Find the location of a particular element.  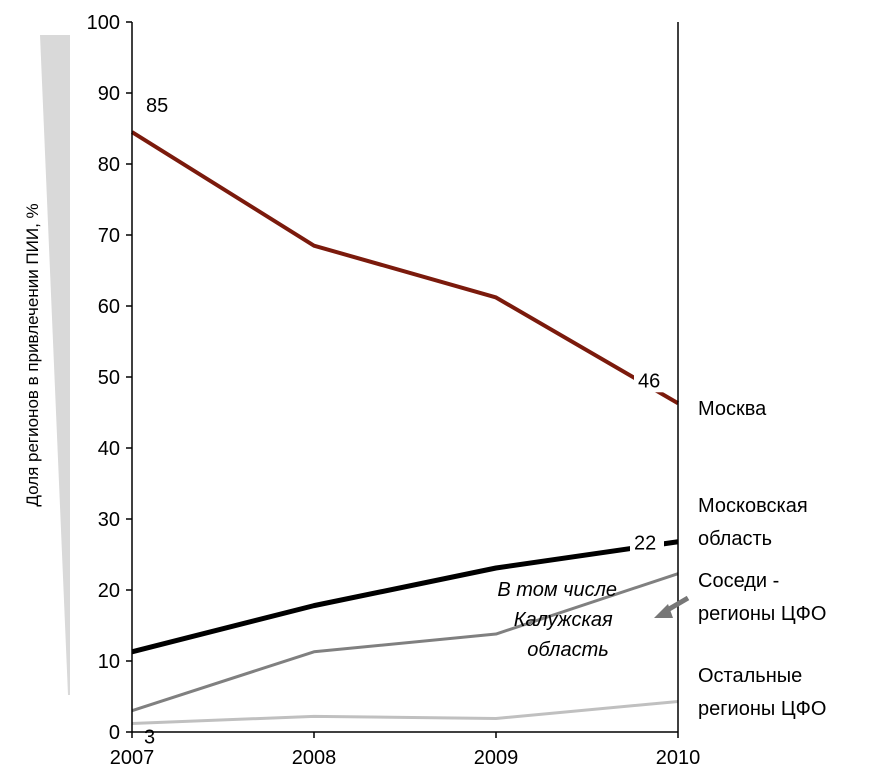

x-axis: 2007 2008 2009 2010 is located at coordinates (405, 750).